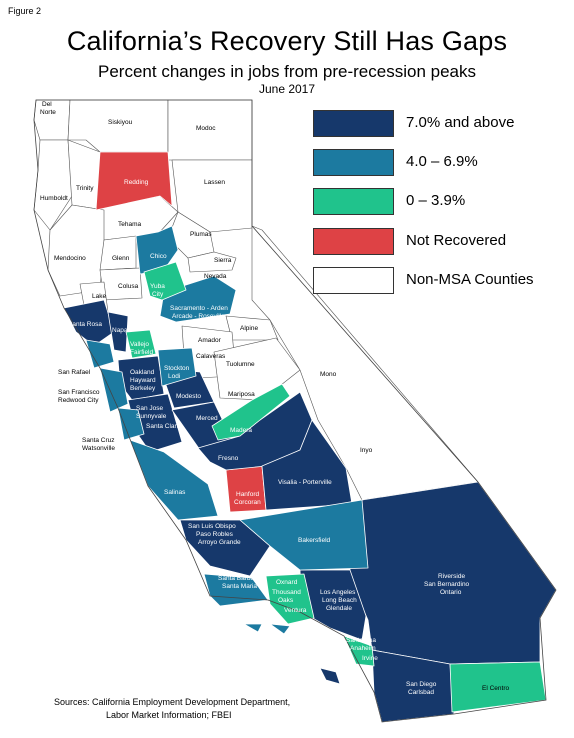 The height and width of the screenshot is (738, 574). What do you see at coordinates (305, 482) in the screenshot?
I see `label-visalia: Visalia - Porterville` at bounding box center [305, 482].